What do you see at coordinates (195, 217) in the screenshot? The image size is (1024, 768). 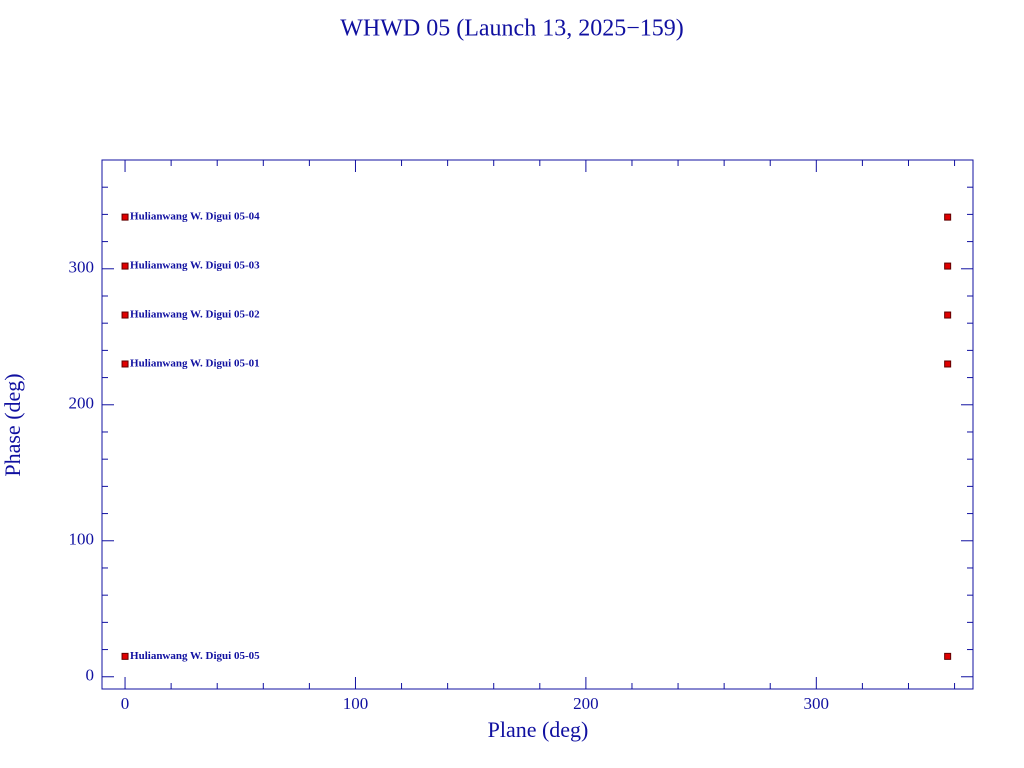 I see `point-label: Hulianwang W. Digui 05-04` at bounding box center [195, 217].